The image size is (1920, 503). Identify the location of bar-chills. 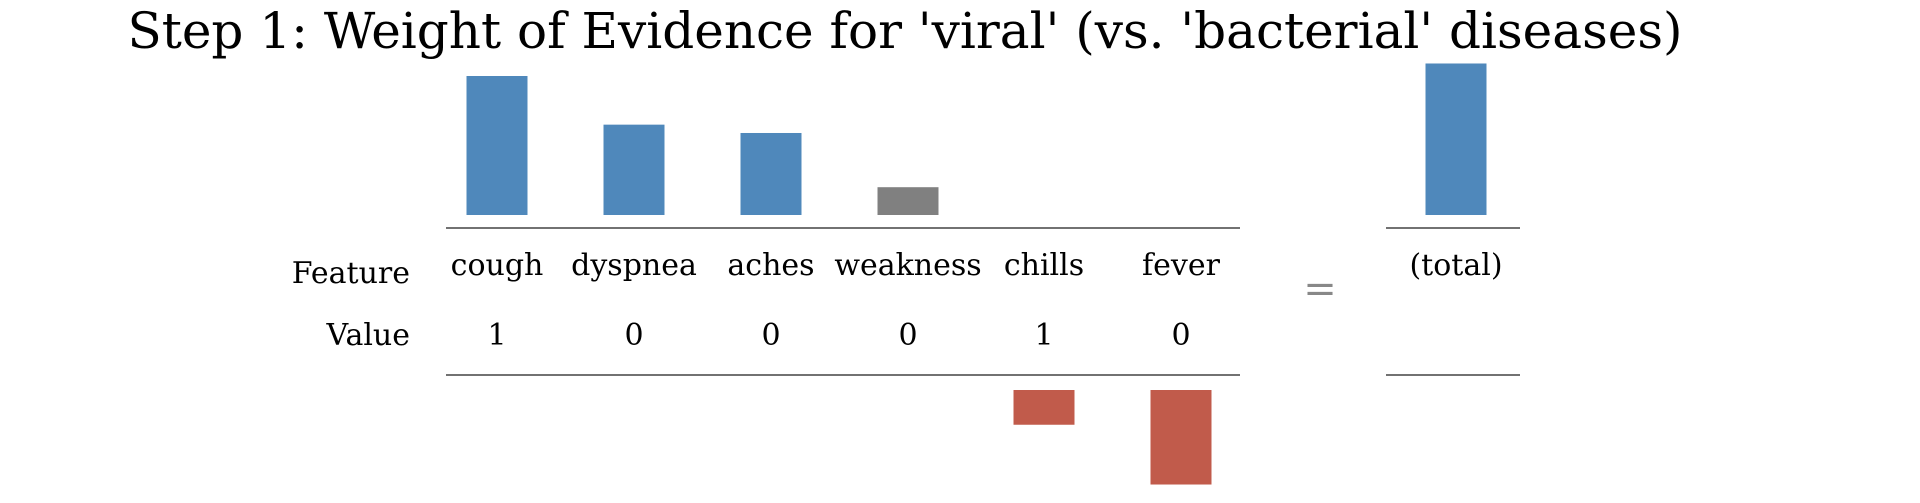
(1044, 407).